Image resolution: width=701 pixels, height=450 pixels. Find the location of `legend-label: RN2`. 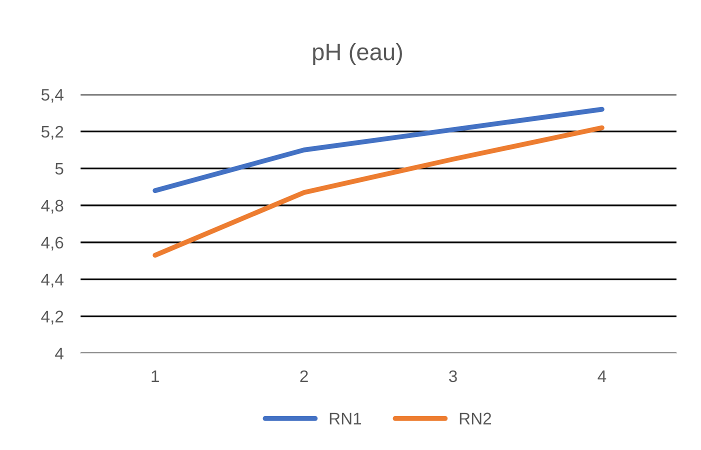

legend-label: RN2 is located at coordinates (476, 418).